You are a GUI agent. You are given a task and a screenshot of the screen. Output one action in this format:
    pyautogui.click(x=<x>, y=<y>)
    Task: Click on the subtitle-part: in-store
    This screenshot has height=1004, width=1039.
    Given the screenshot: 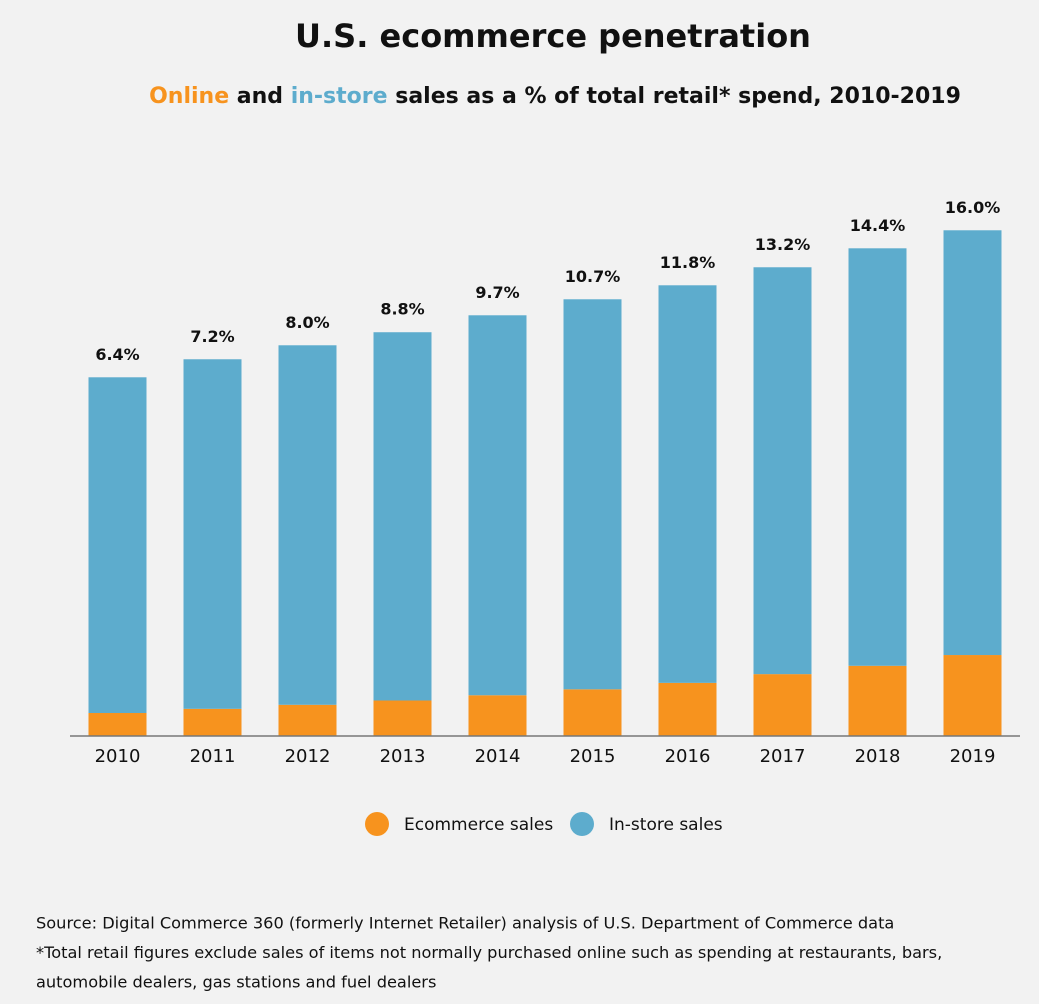 What is the action you would take?
    pyautogui.click(x=339, y=96)
    